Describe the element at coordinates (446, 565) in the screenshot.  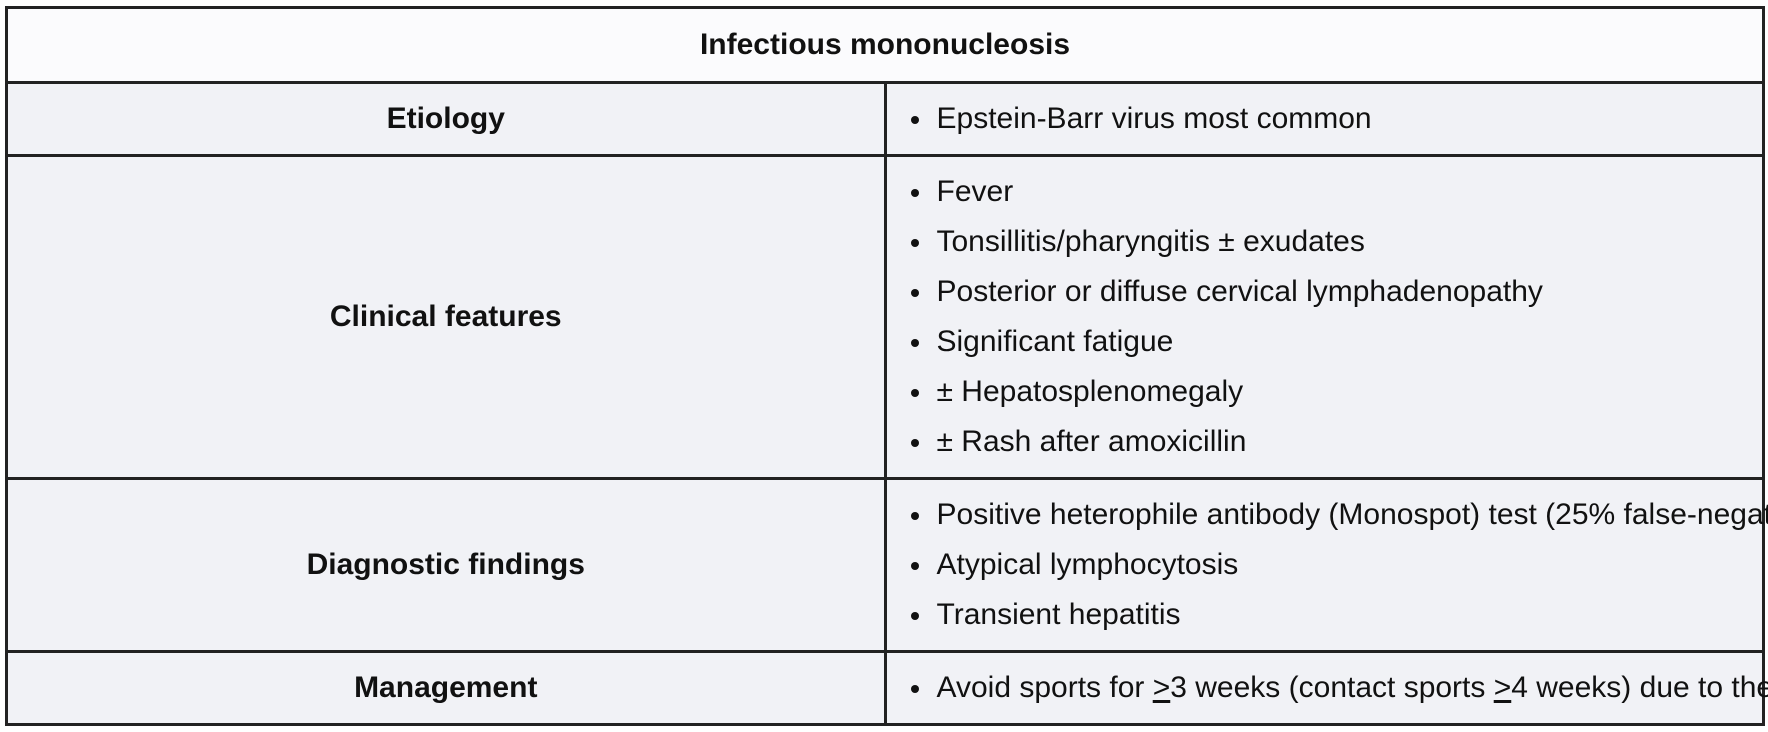
I see `row-label-diagnostic-findings: Diagnostic findings` at that location.